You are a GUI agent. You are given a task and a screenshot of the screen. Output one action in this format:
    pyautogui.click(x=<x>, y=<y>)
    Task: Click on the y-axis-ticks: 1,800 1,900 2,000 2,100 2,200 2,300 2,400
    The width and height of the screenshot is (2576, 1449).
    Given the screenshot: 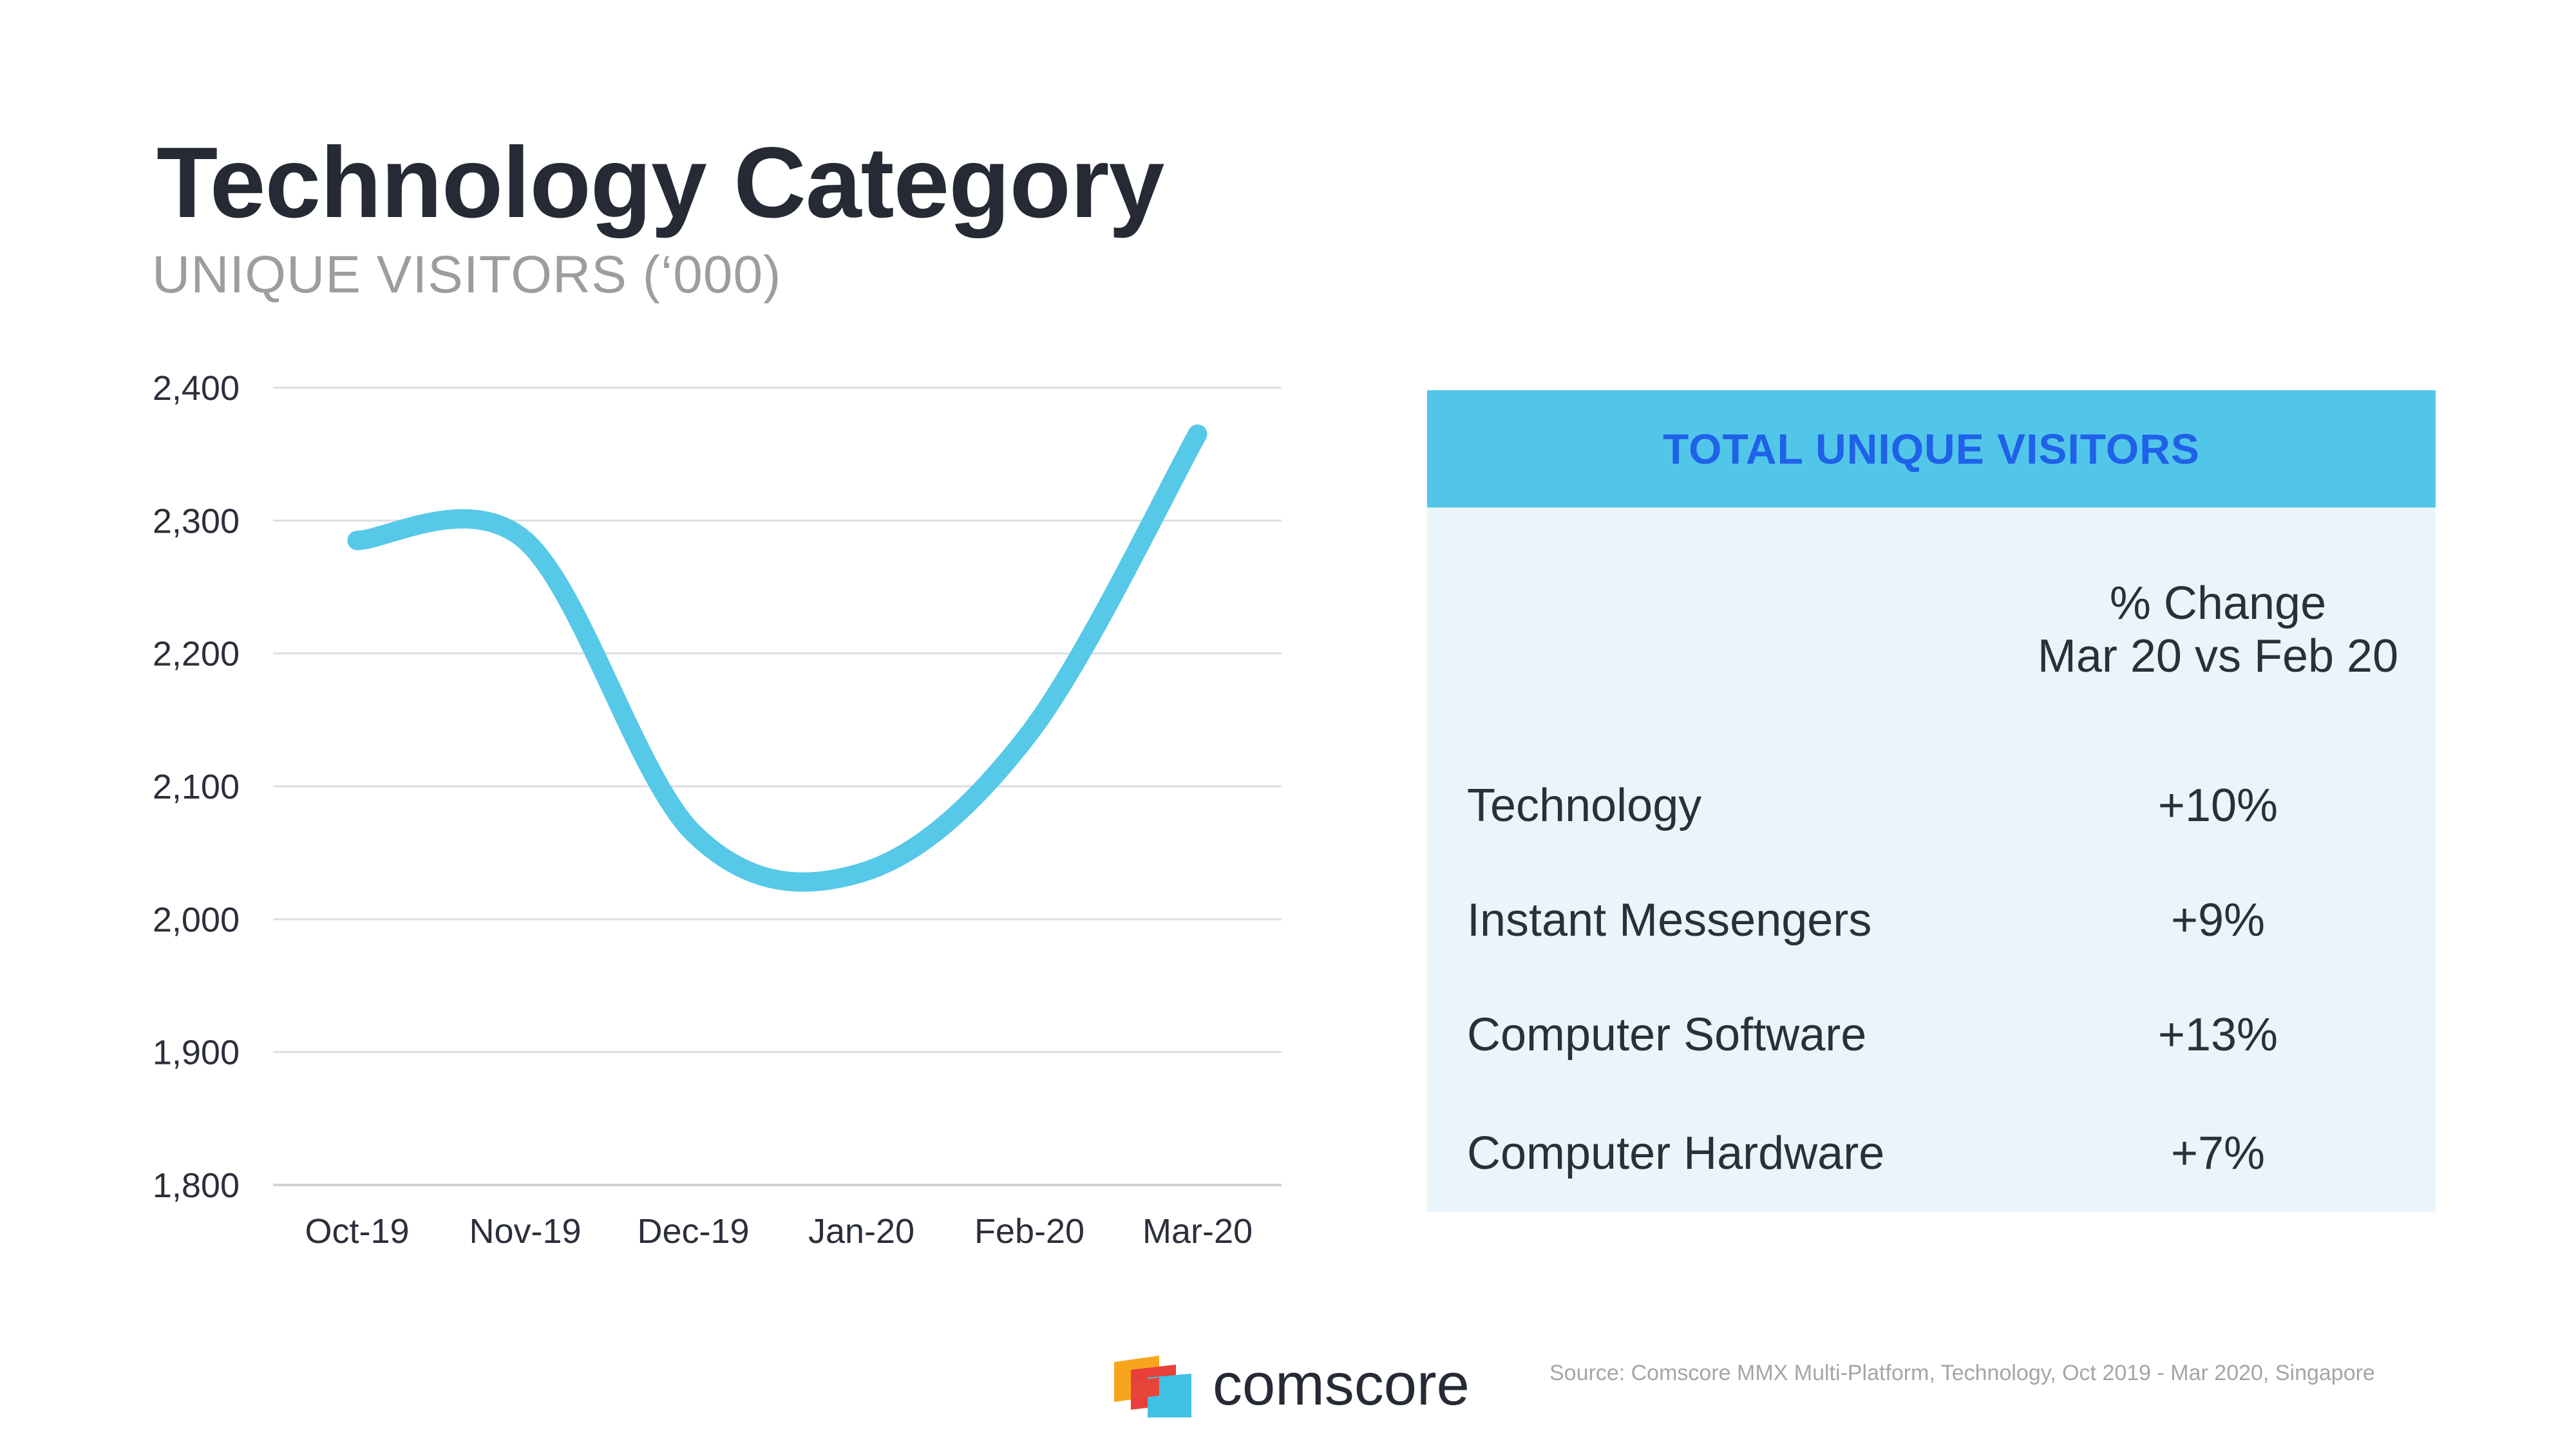 What is the action you would take?
    pyautogui.click(x=197, y=787)
    